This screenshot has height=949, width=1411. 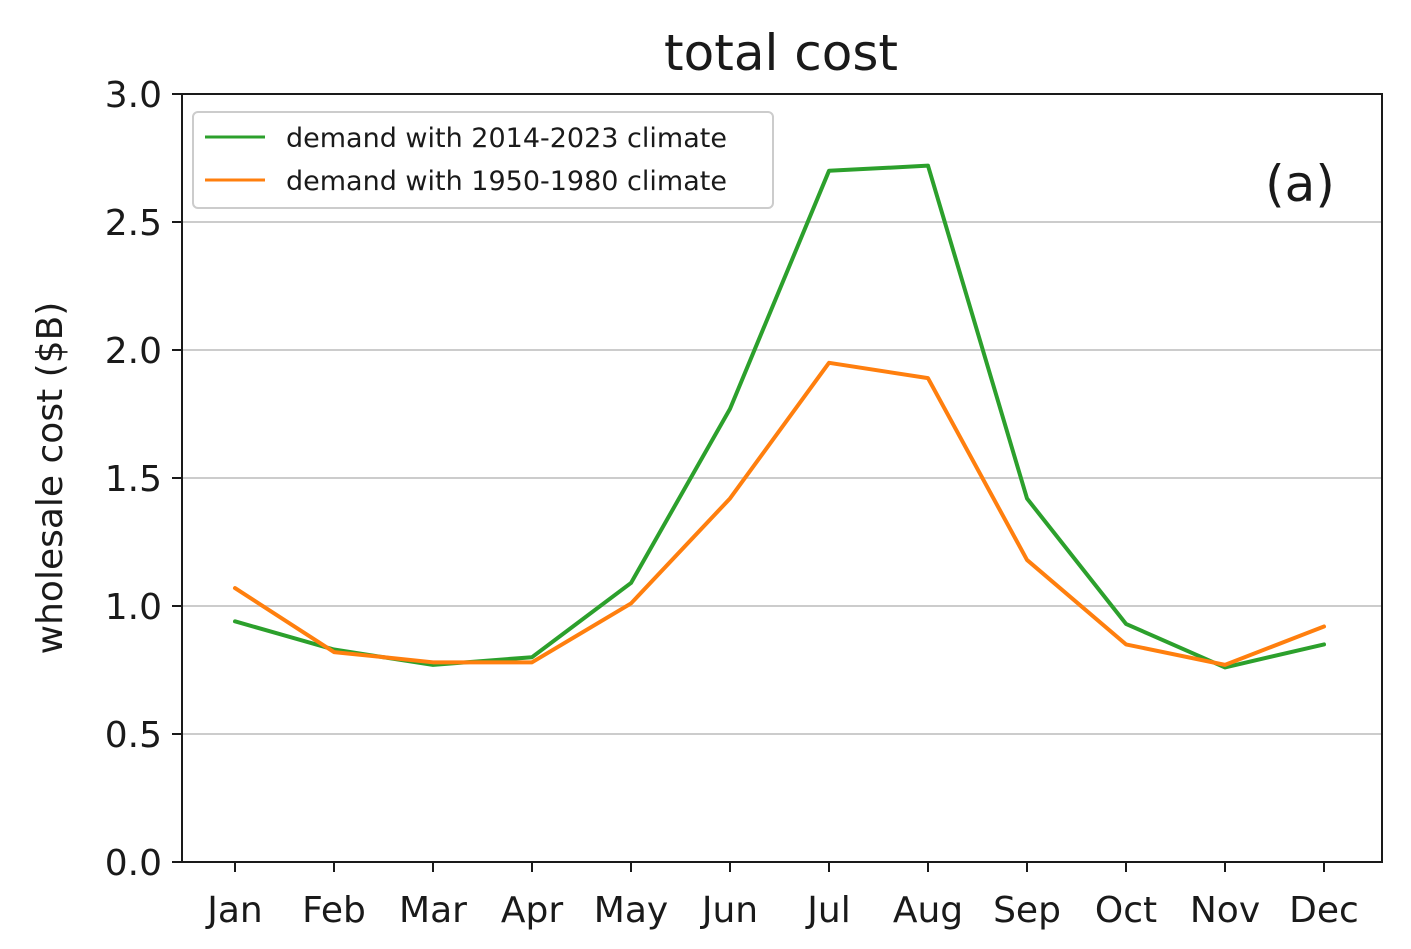 I want to click on chart-title: total cost, so click(x=781, y=53).